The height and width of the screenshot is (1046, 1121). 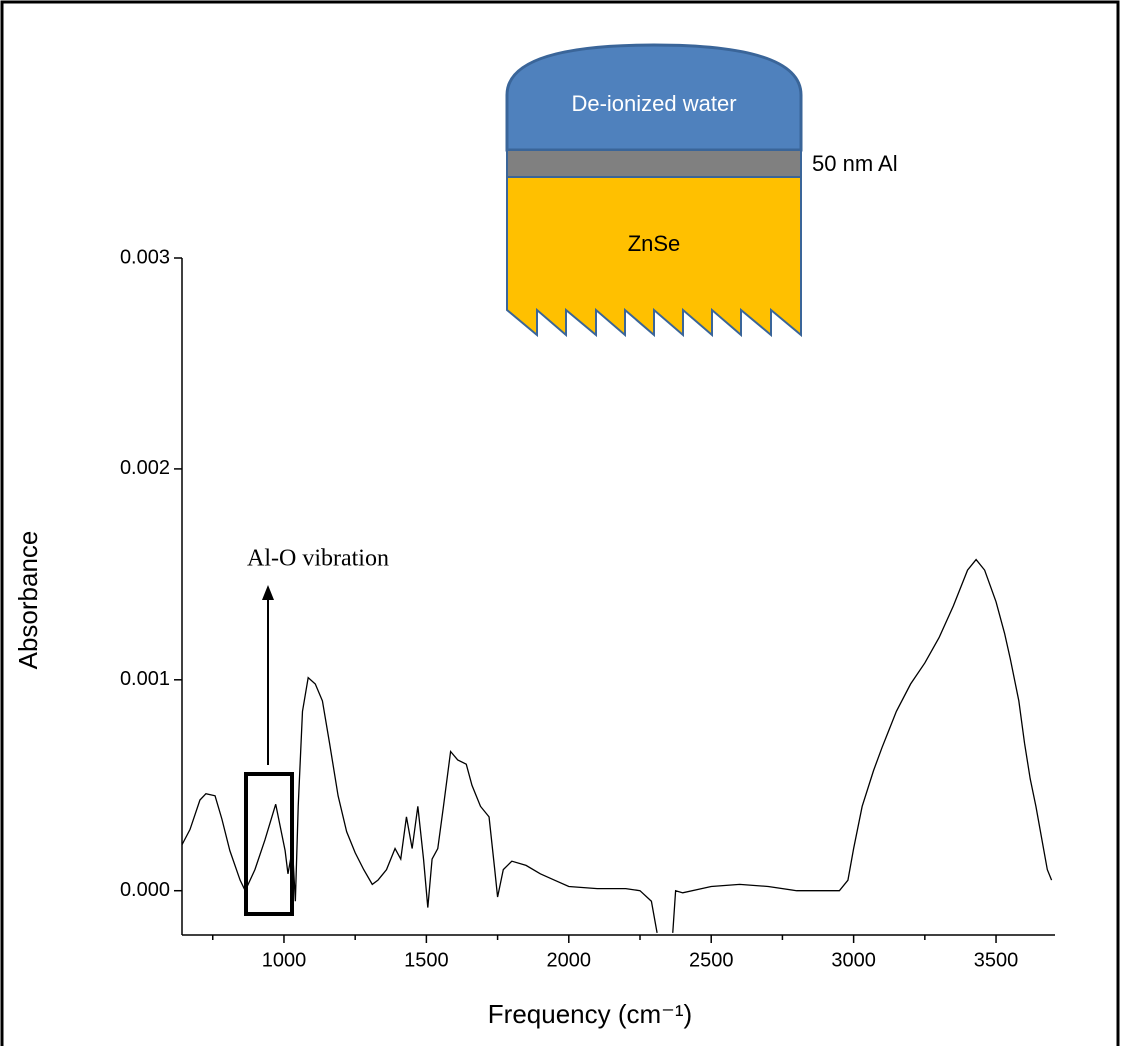 What do you see at coordinates (145, 890) in the screenshot?
I see `y-tick-label: 0.000` at bounding box center [145, 890].